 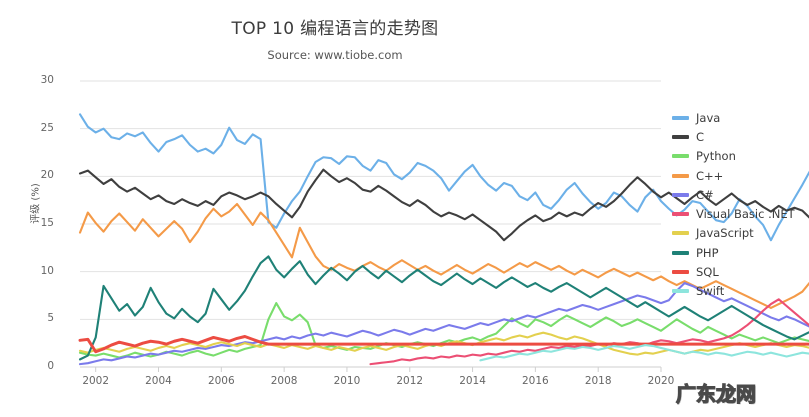 I want to click on legend-label: C++, so click(x=710, y=175).